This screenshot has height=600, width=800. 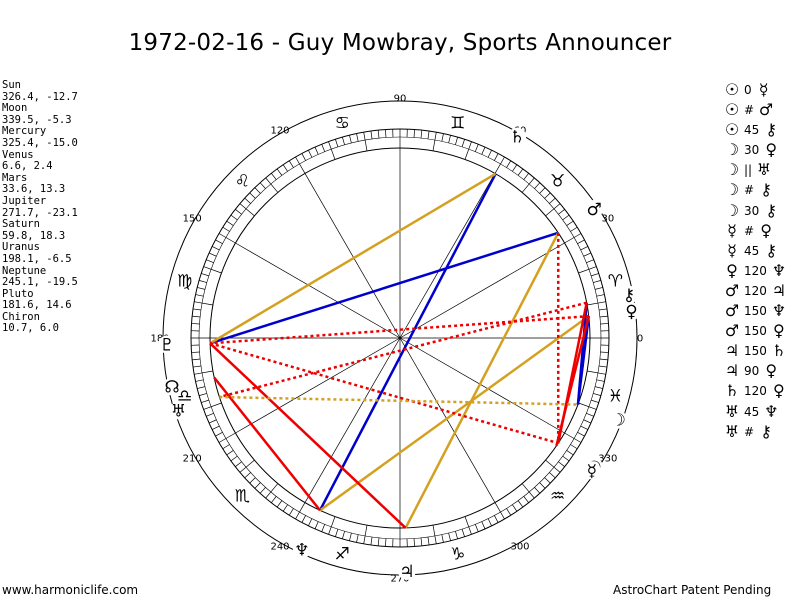 What do you see at coordinates (557, 181) in the screenshot?
I see `zodiac-sign-icon: ♉` at bounding box center [557, 181].